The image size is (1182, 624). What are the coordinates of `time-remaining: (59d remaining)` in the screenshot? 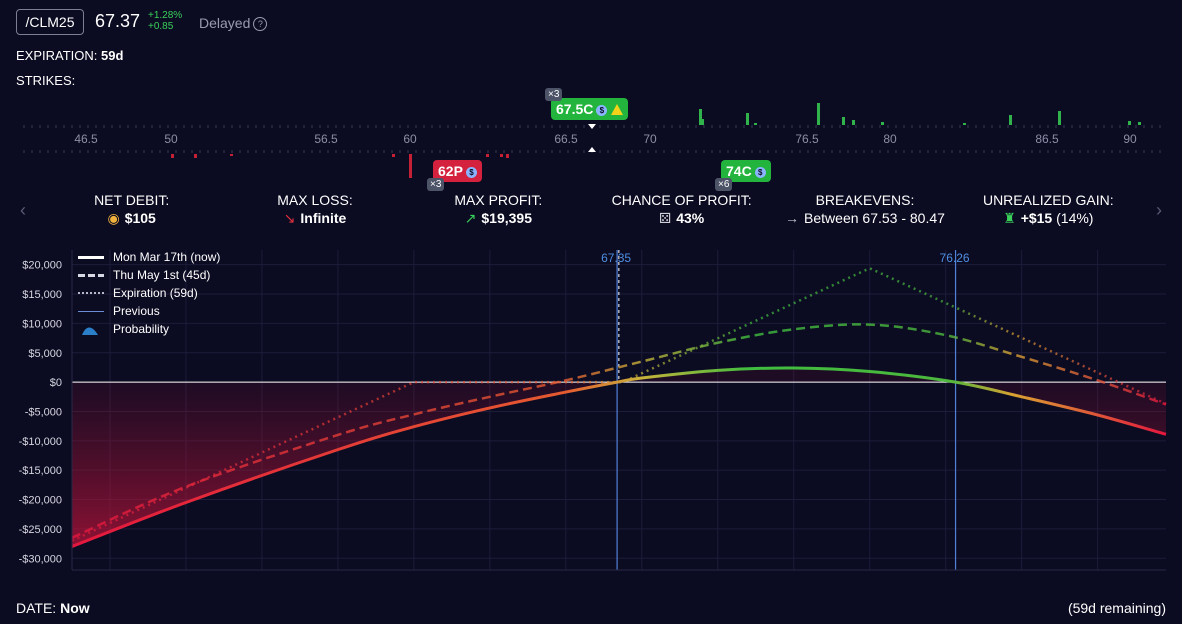 It's located at (1116, 608).